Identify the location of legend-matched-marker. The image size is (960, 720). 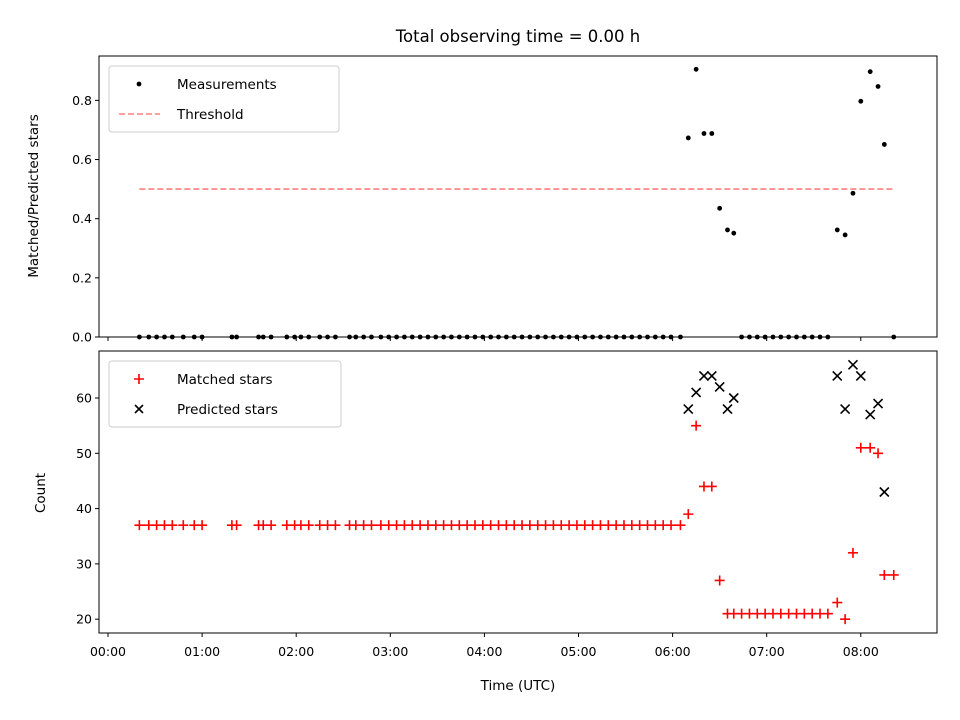
(139, 379).